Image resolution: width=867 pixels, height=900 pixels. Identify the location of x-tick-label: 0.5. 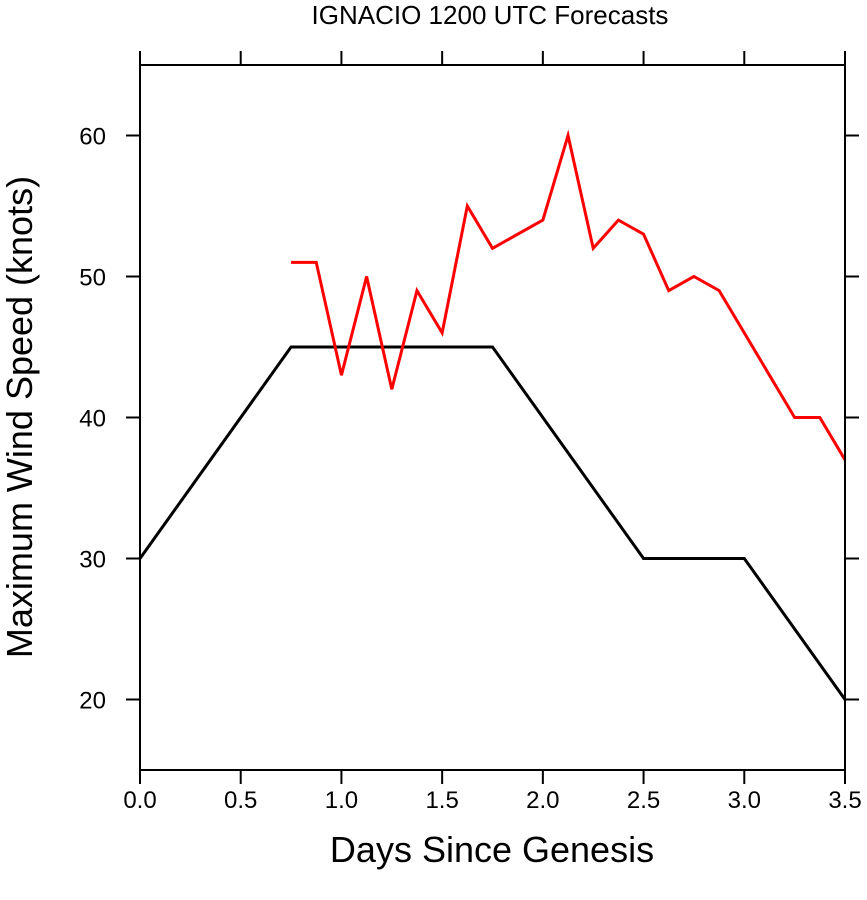
(240, 800).